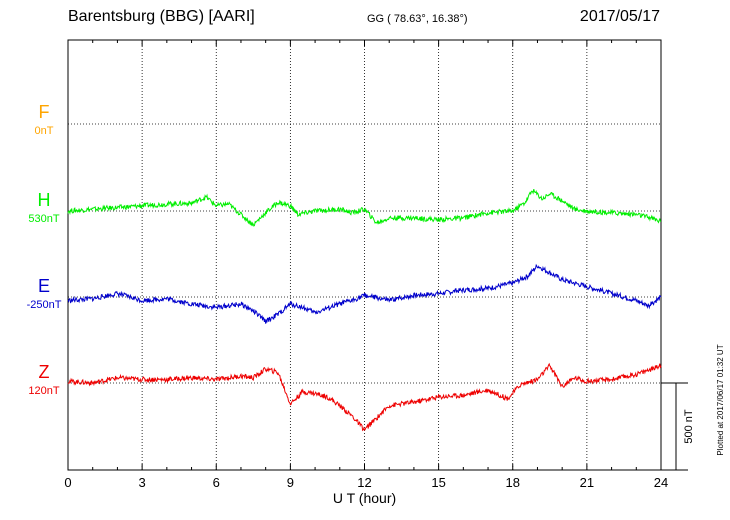  I want to click on series-line-h, so click(364, 207).